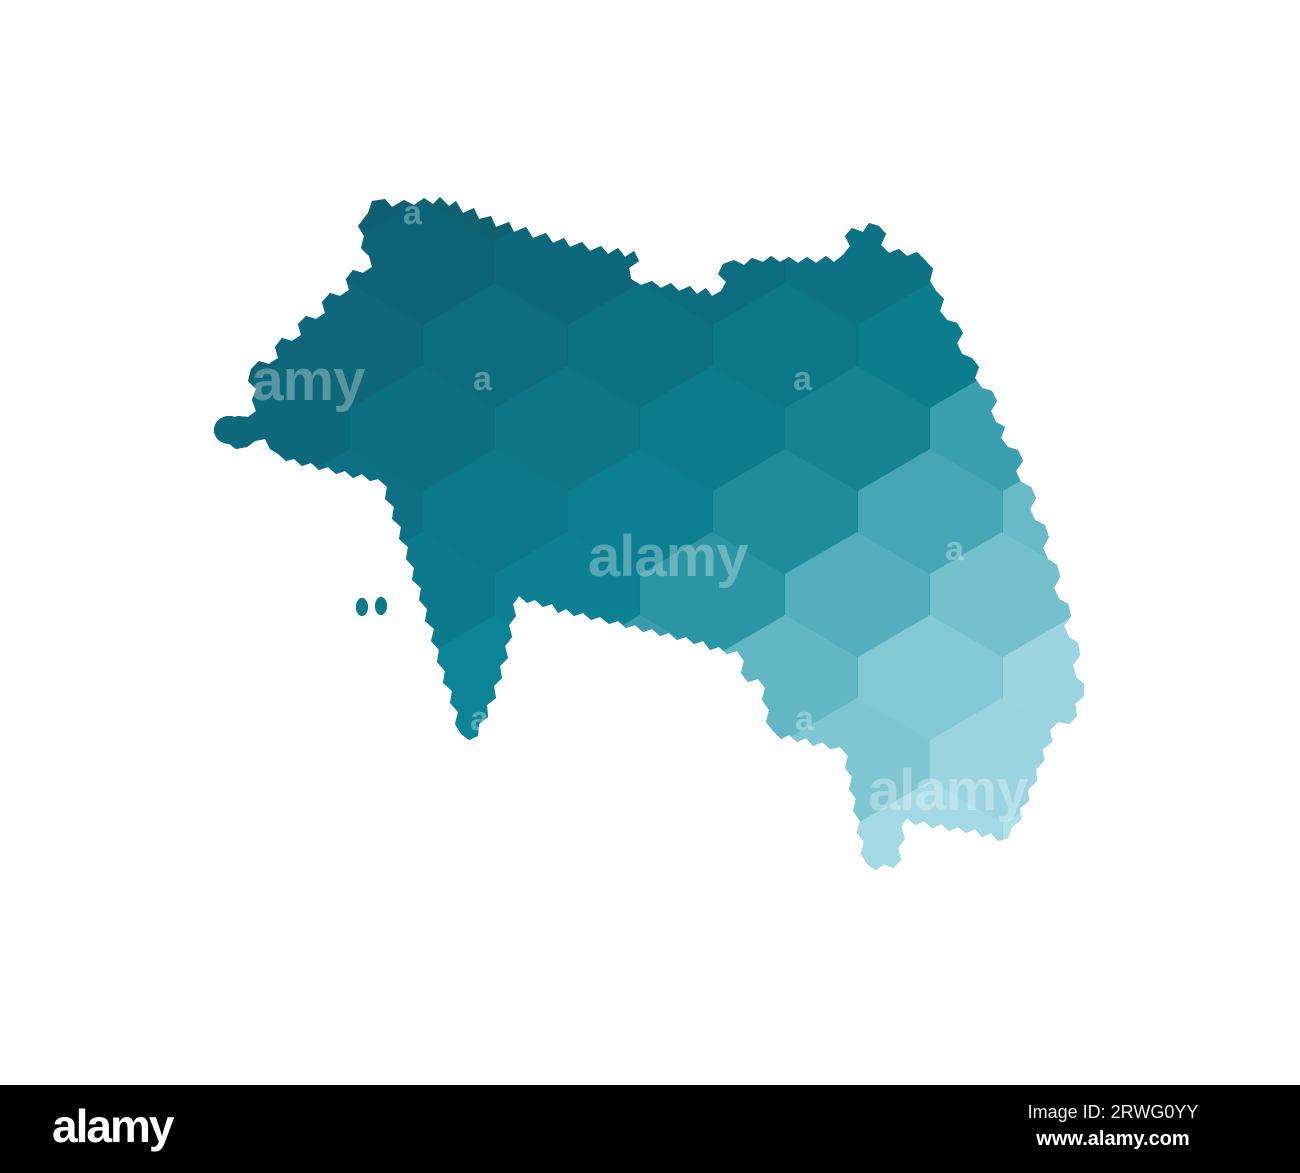 This screenshot has height=1173, width=1300. I want to click on image-id-label: Image ID: 2RWG0YY, so click(1113, 1112).